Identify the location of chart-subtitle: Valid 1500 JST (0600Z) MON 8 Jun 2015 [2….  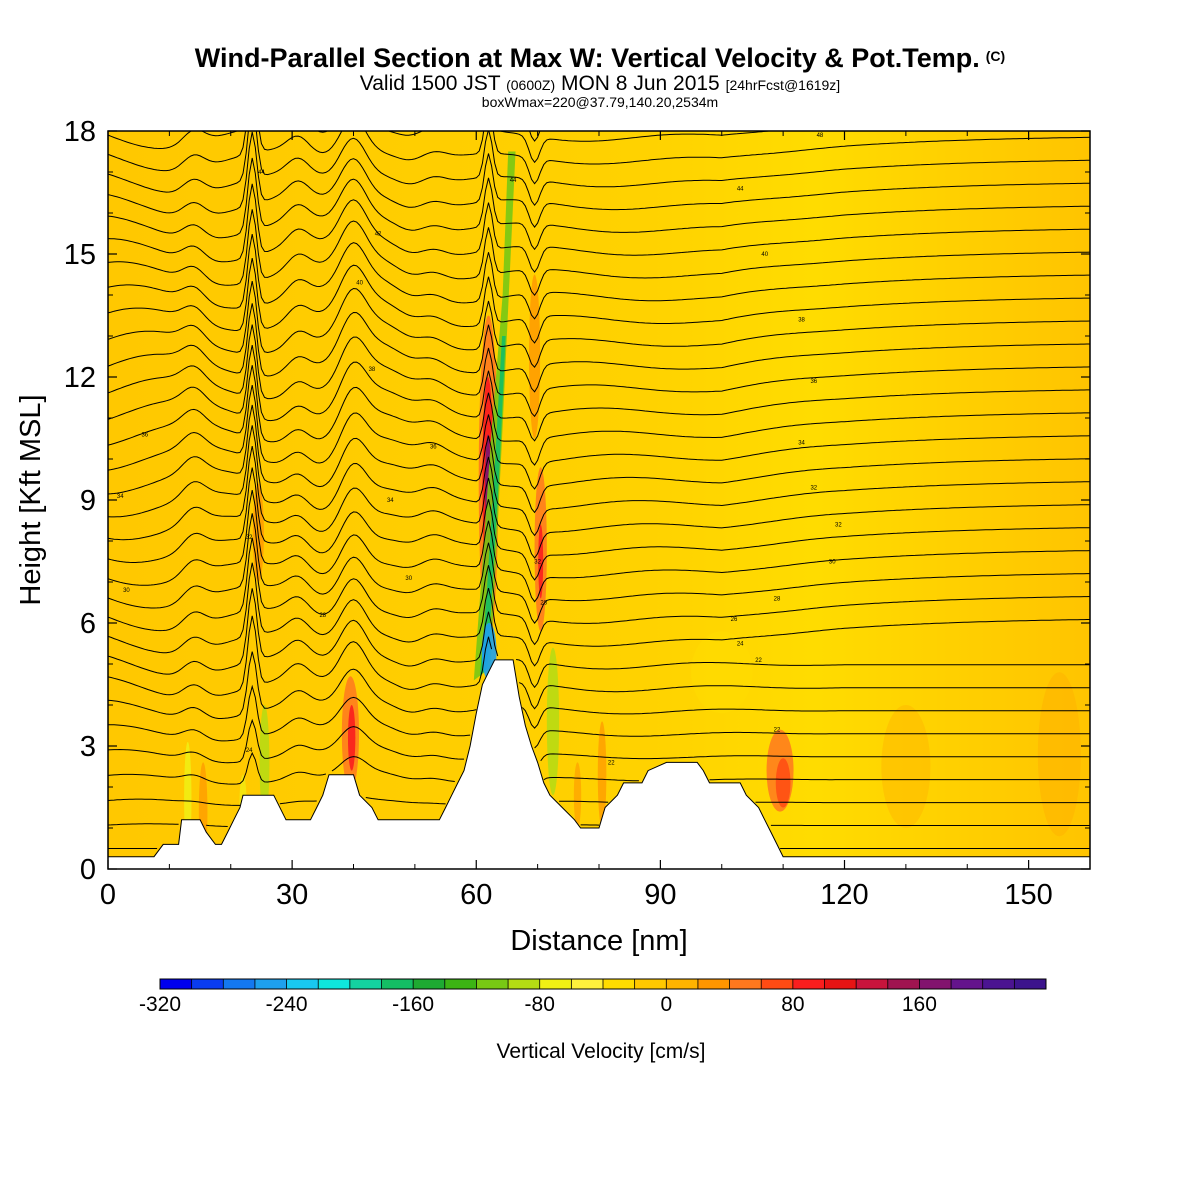
(600, 83).